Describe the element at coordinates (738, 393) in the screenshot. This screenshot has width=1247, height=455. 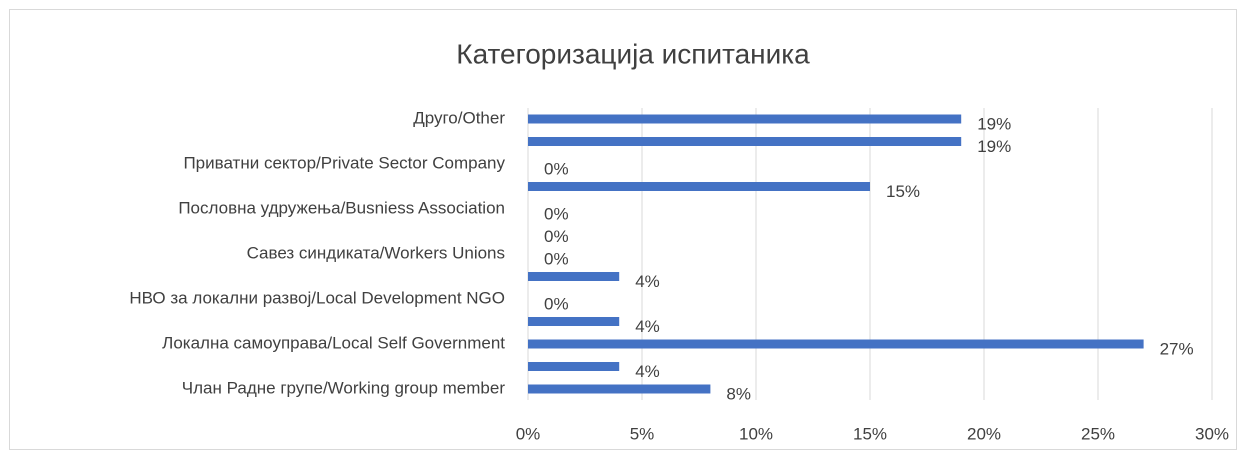
I see `value-label: 8%` at that location.